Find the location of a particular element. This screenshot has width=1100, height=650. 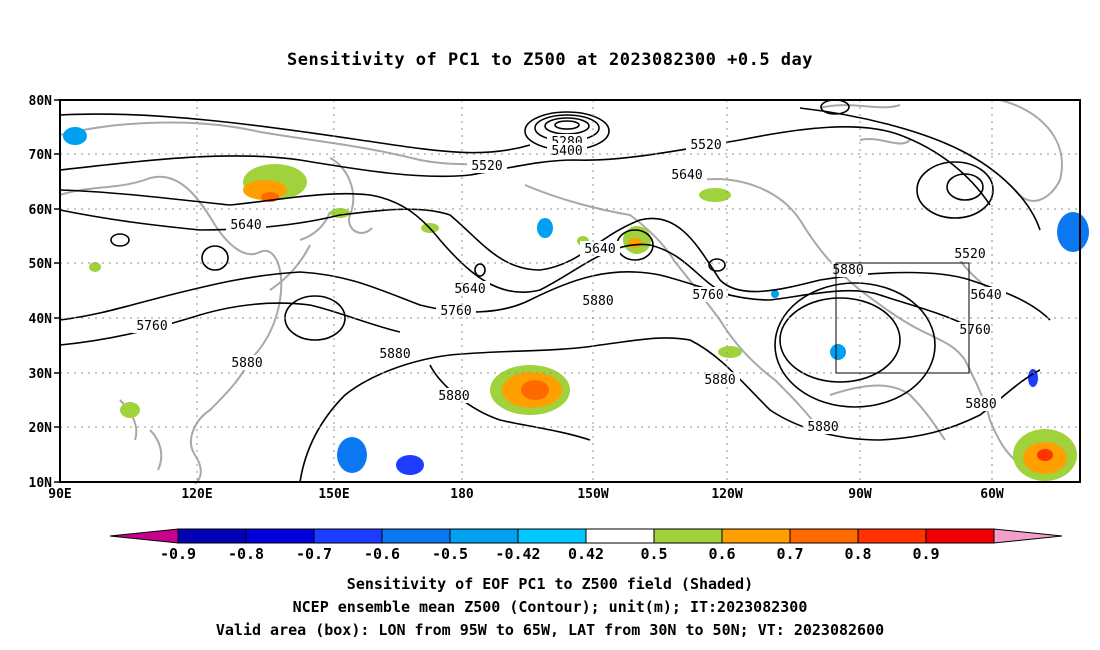

colorbar-label: -0.8 is located at coordinates (246, 554).